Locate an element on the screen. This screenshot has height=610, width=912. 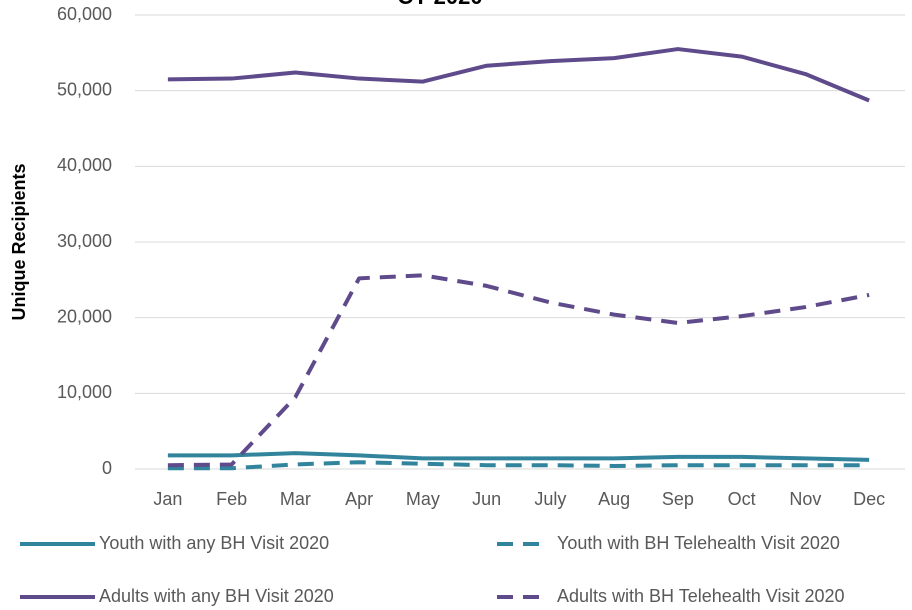
x-tick-label: Dec is located at coordinates (869, 499).